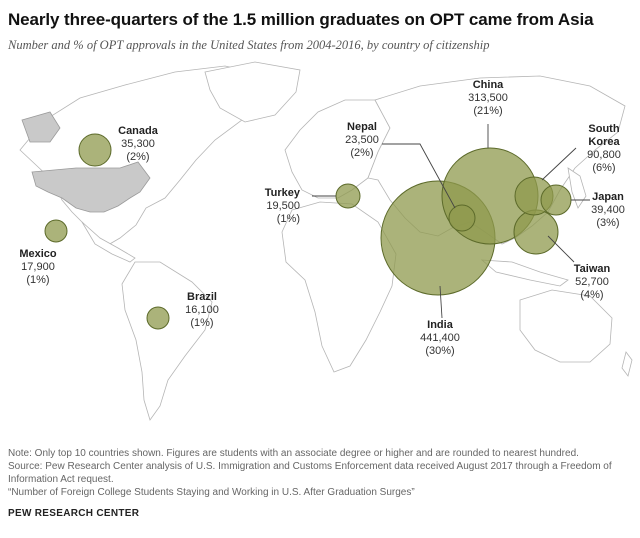 The width and height of the screenshot is (640, 538). Describe the element at coordinates (603, 168) in the screenshot. I see `label-south-korea-line: (6%)` at that location.